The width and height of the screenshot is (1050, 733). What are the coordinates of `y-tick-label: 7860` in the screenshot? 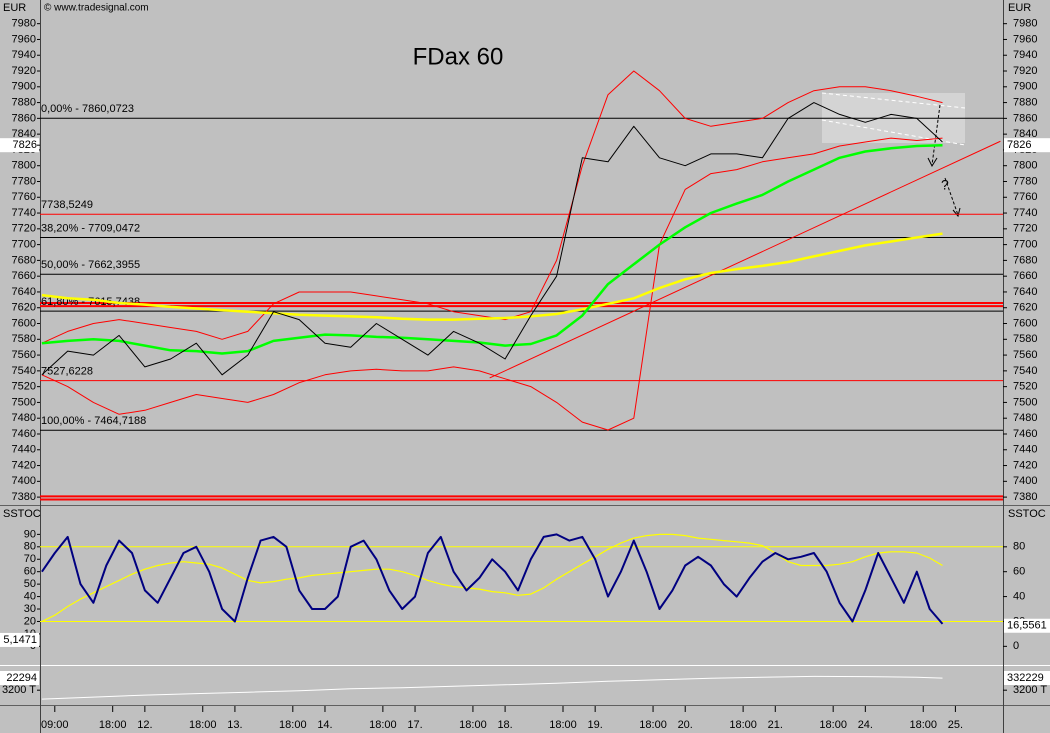 It's located at (24, 118).